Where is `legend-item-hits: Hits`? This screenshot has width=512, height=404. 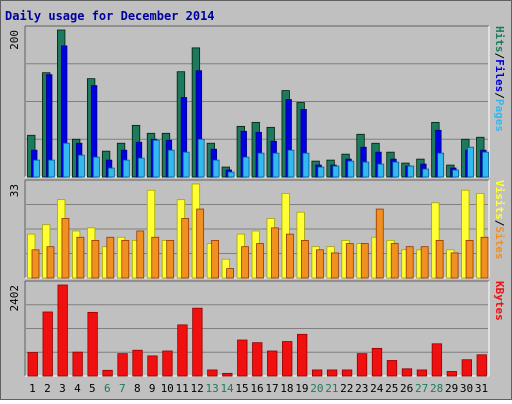 legend-item-hits: Hits is located at coordinates (499, 39).